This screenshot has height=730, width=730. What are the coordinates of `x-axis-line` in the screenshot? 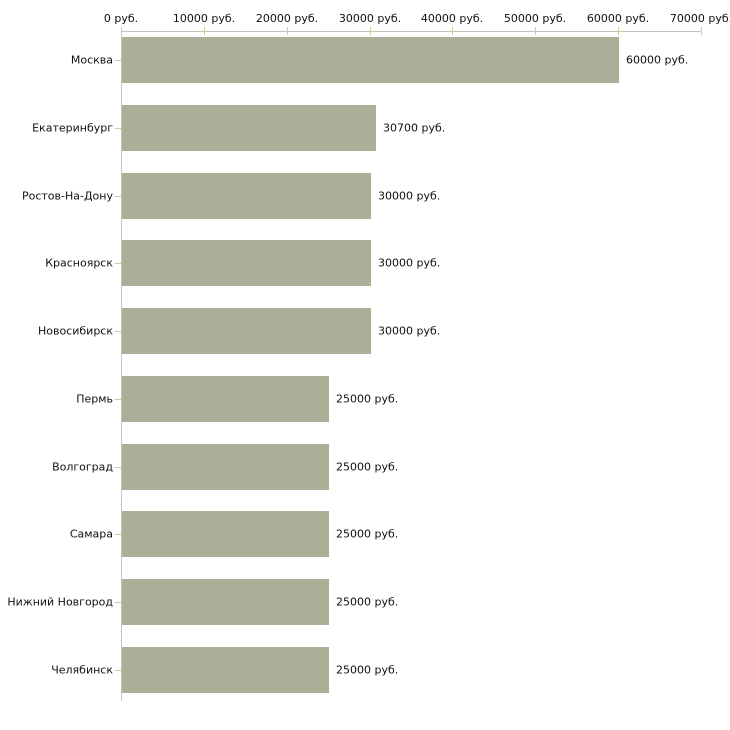 It's located at (411, 31).